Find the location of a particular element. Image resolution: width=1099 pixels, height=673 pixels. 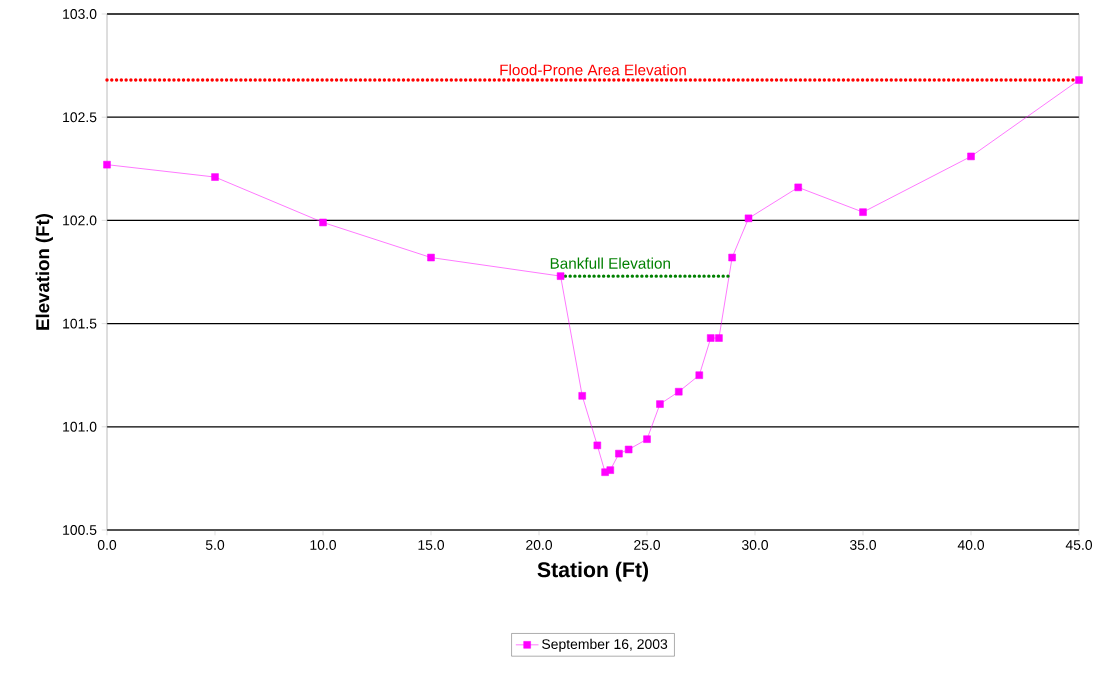

annotation: Bankfull Elevation is located at coordinates (610, 263).